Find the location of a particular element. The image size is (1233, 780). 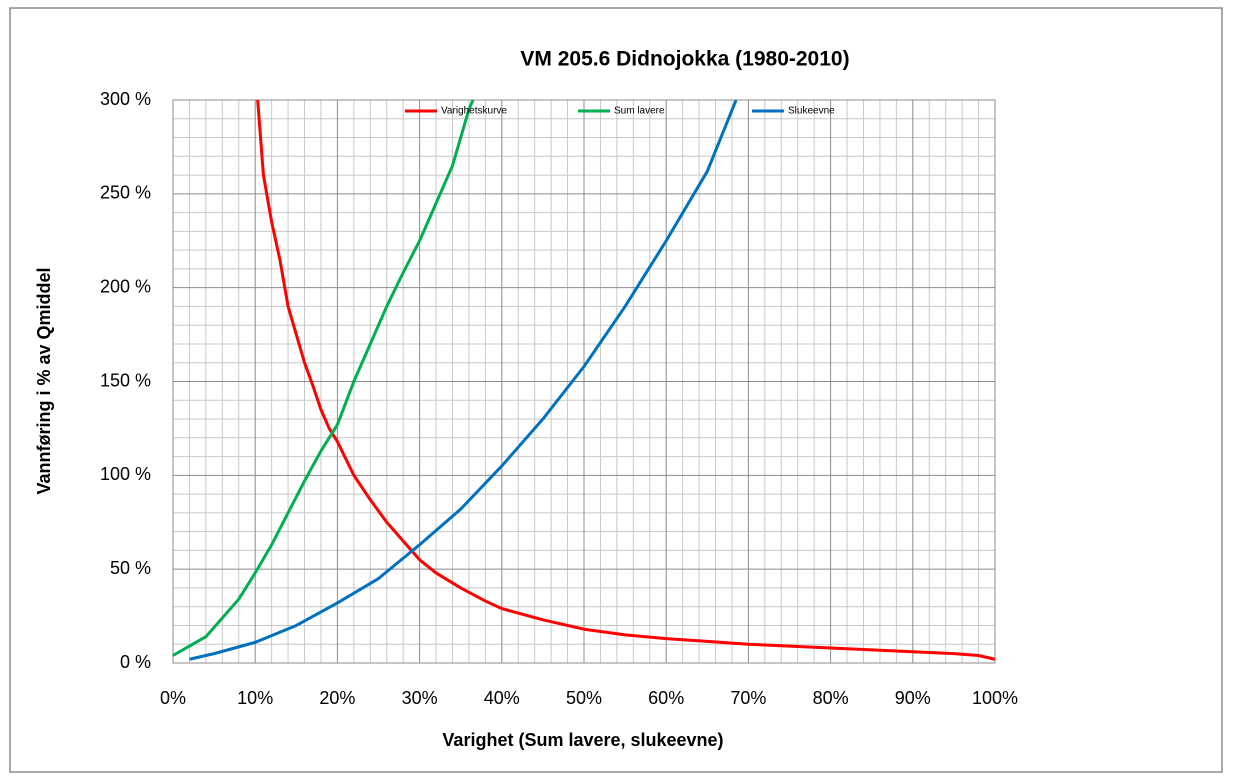

x-tick-label: 60% is located at coordinates (666, 698).